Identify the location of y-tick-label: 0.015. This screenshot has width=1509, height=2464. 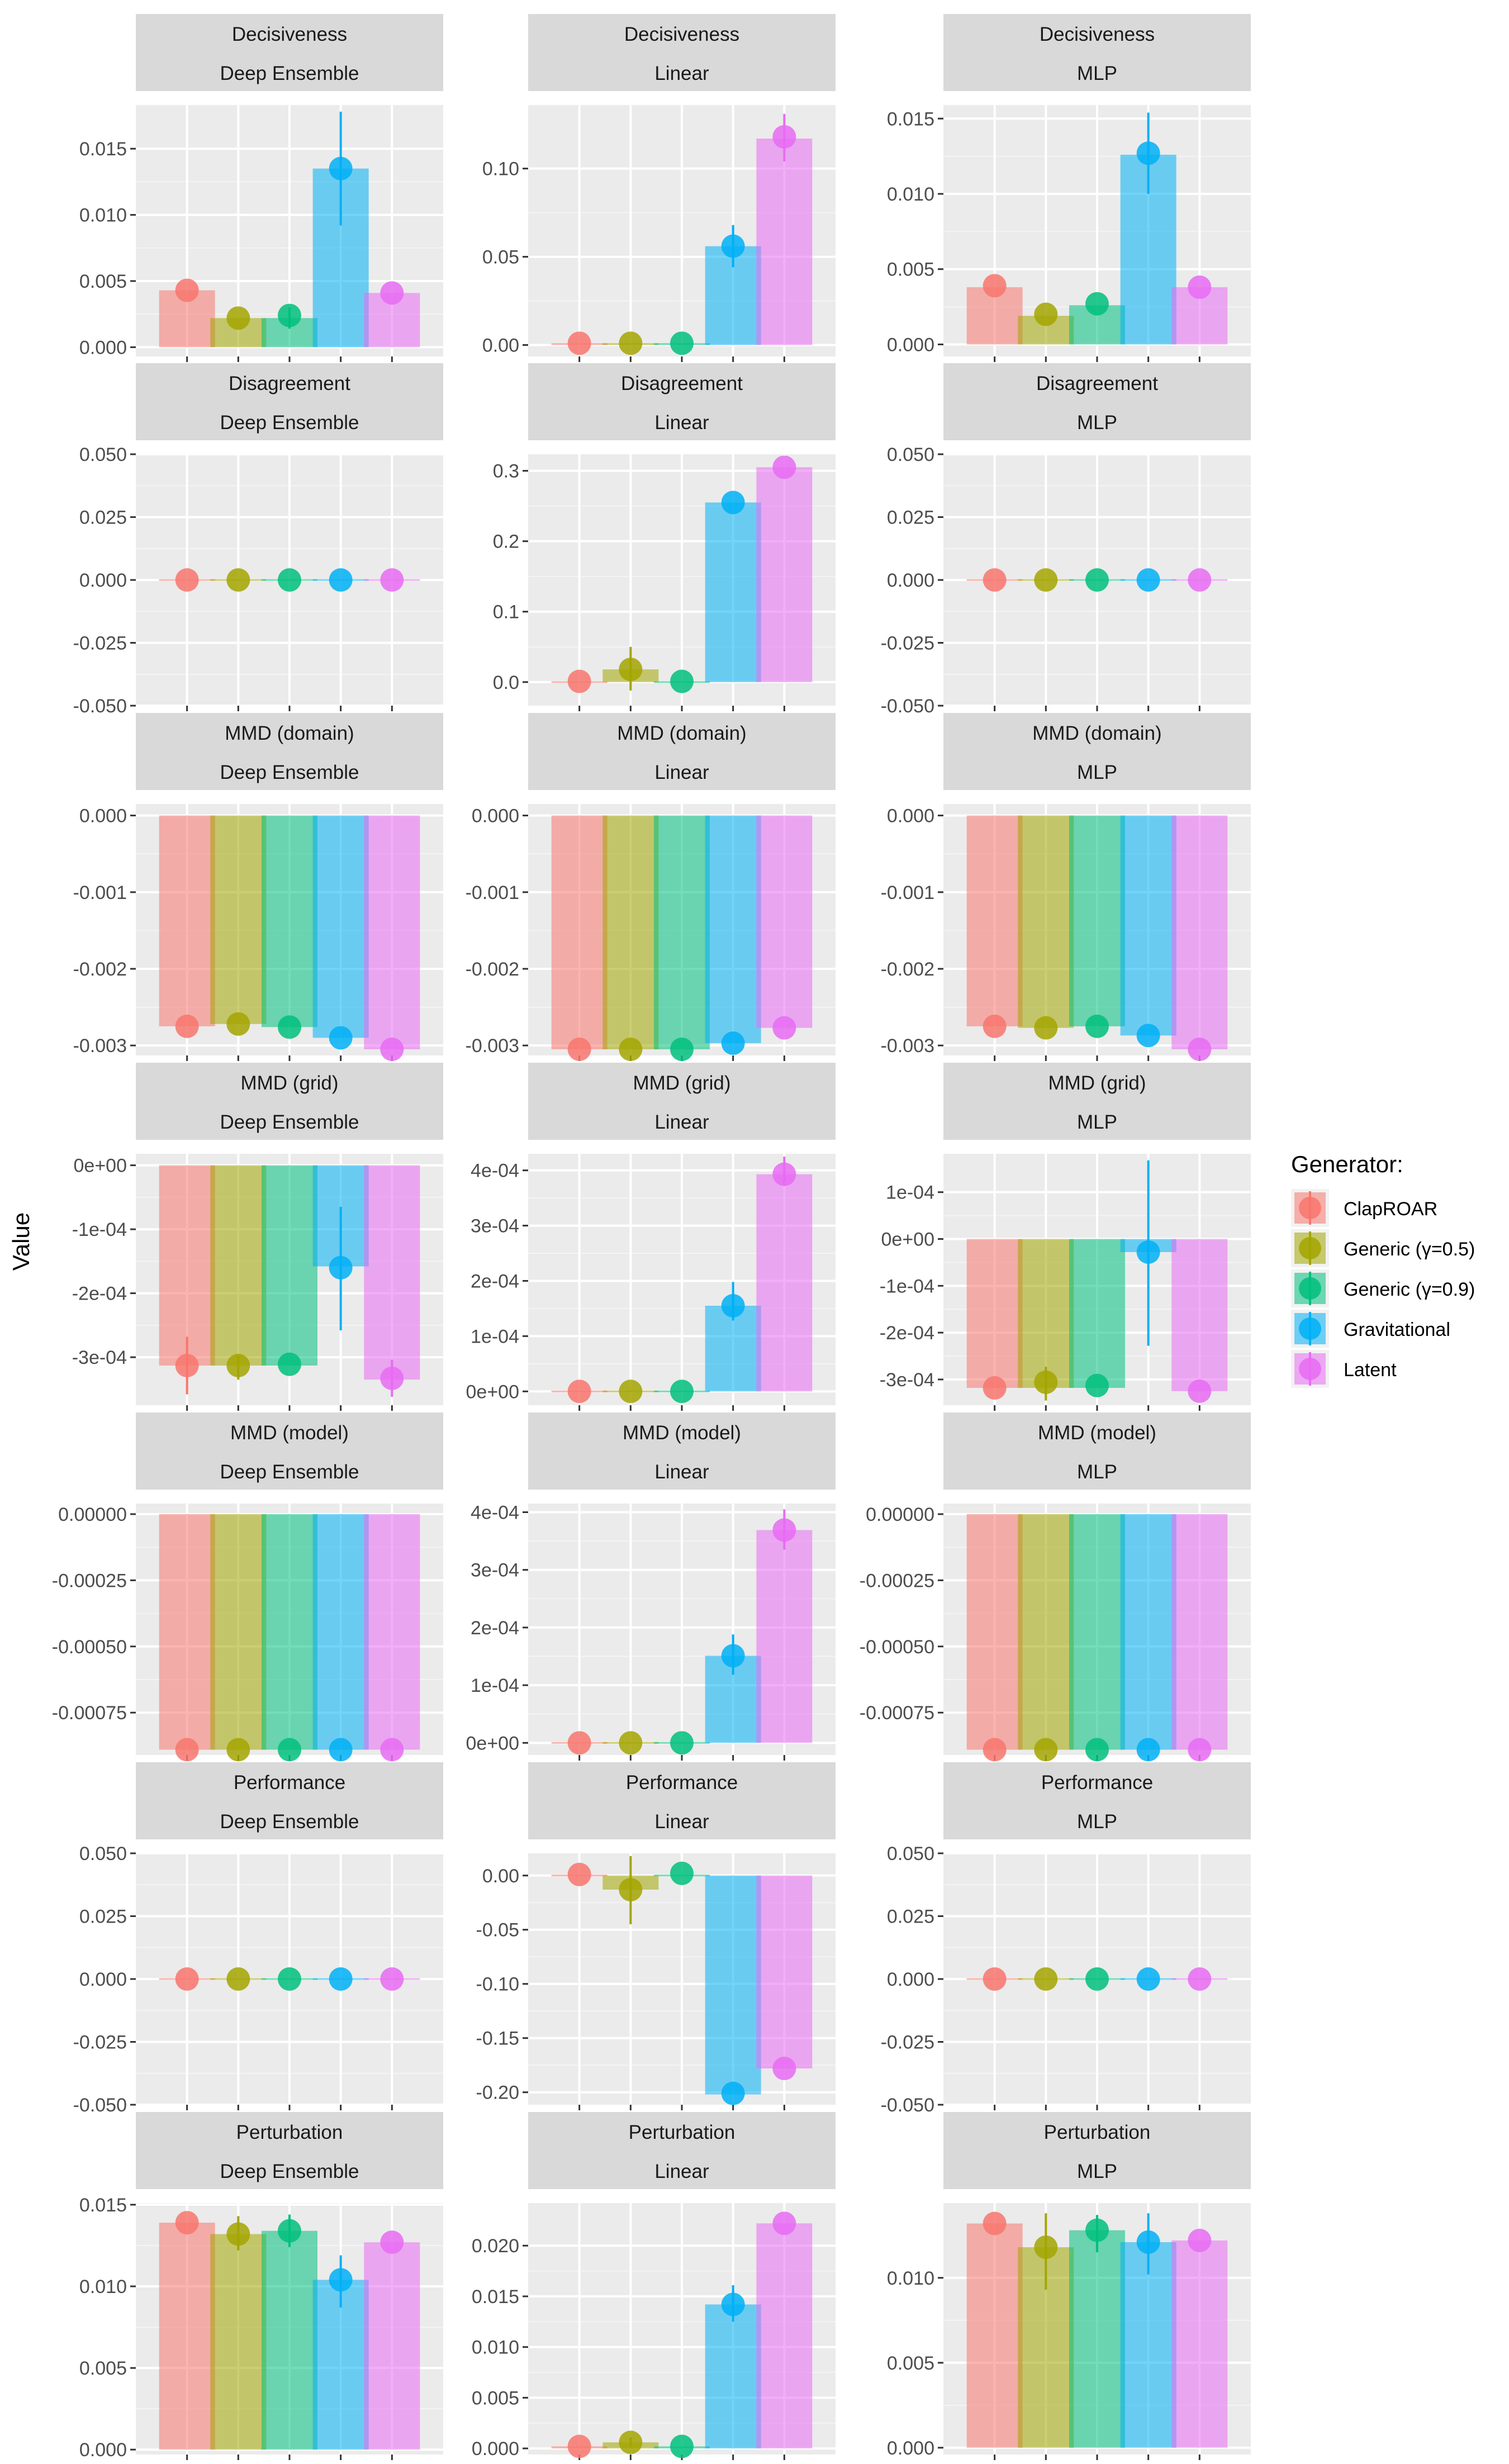
(103, 150).